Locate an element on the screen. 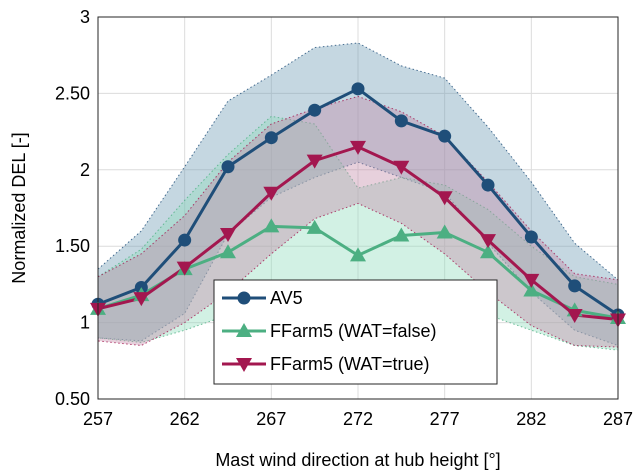  legend: AV5 FFarm5 (WAT=false) FFarm5 (WAT=true) is located at coordinates (355, 332).